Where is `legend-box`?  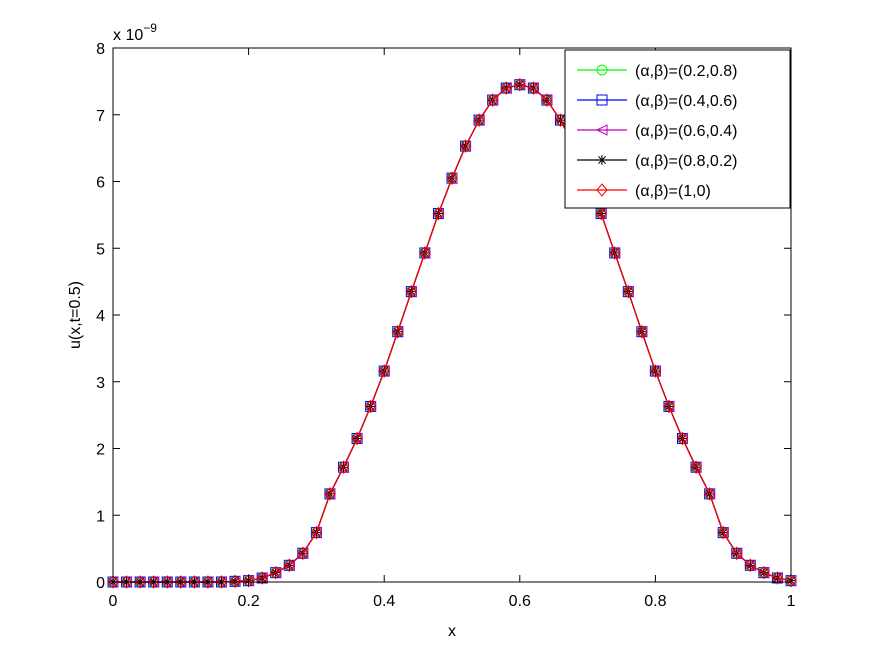 legend-box is located at coordinates (677, 129).